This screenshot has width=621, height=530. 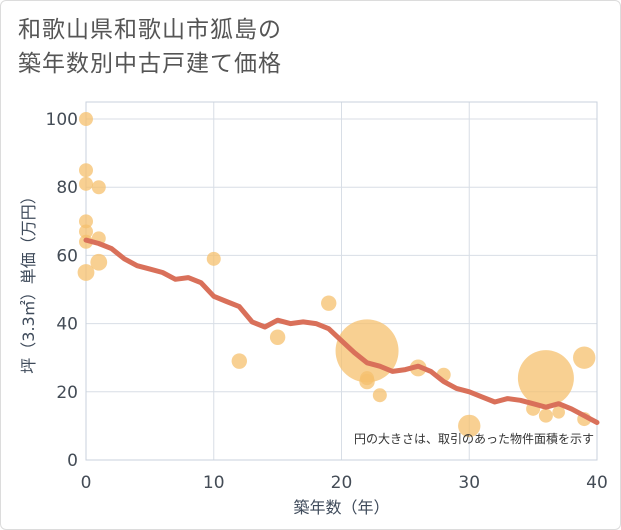 What do you see at coordinates (28, 280) in the screenshot?
I see `y-axis-title: 坪（3.3㎡）単価（万円）` at bounding box center [28, 280].